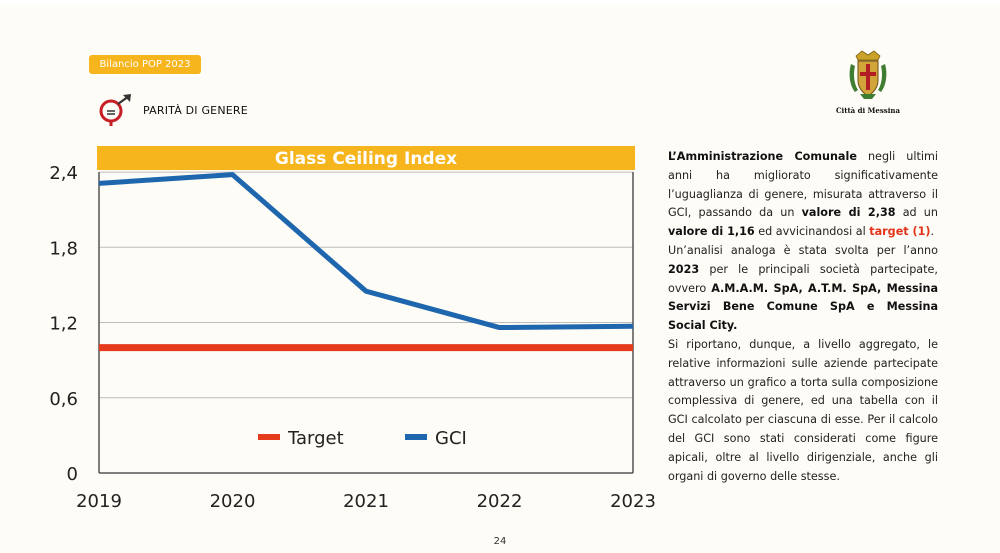 The image size is (1000, 553). I want to click on text-run: ed avvicinandosi al, so click(812, 232).